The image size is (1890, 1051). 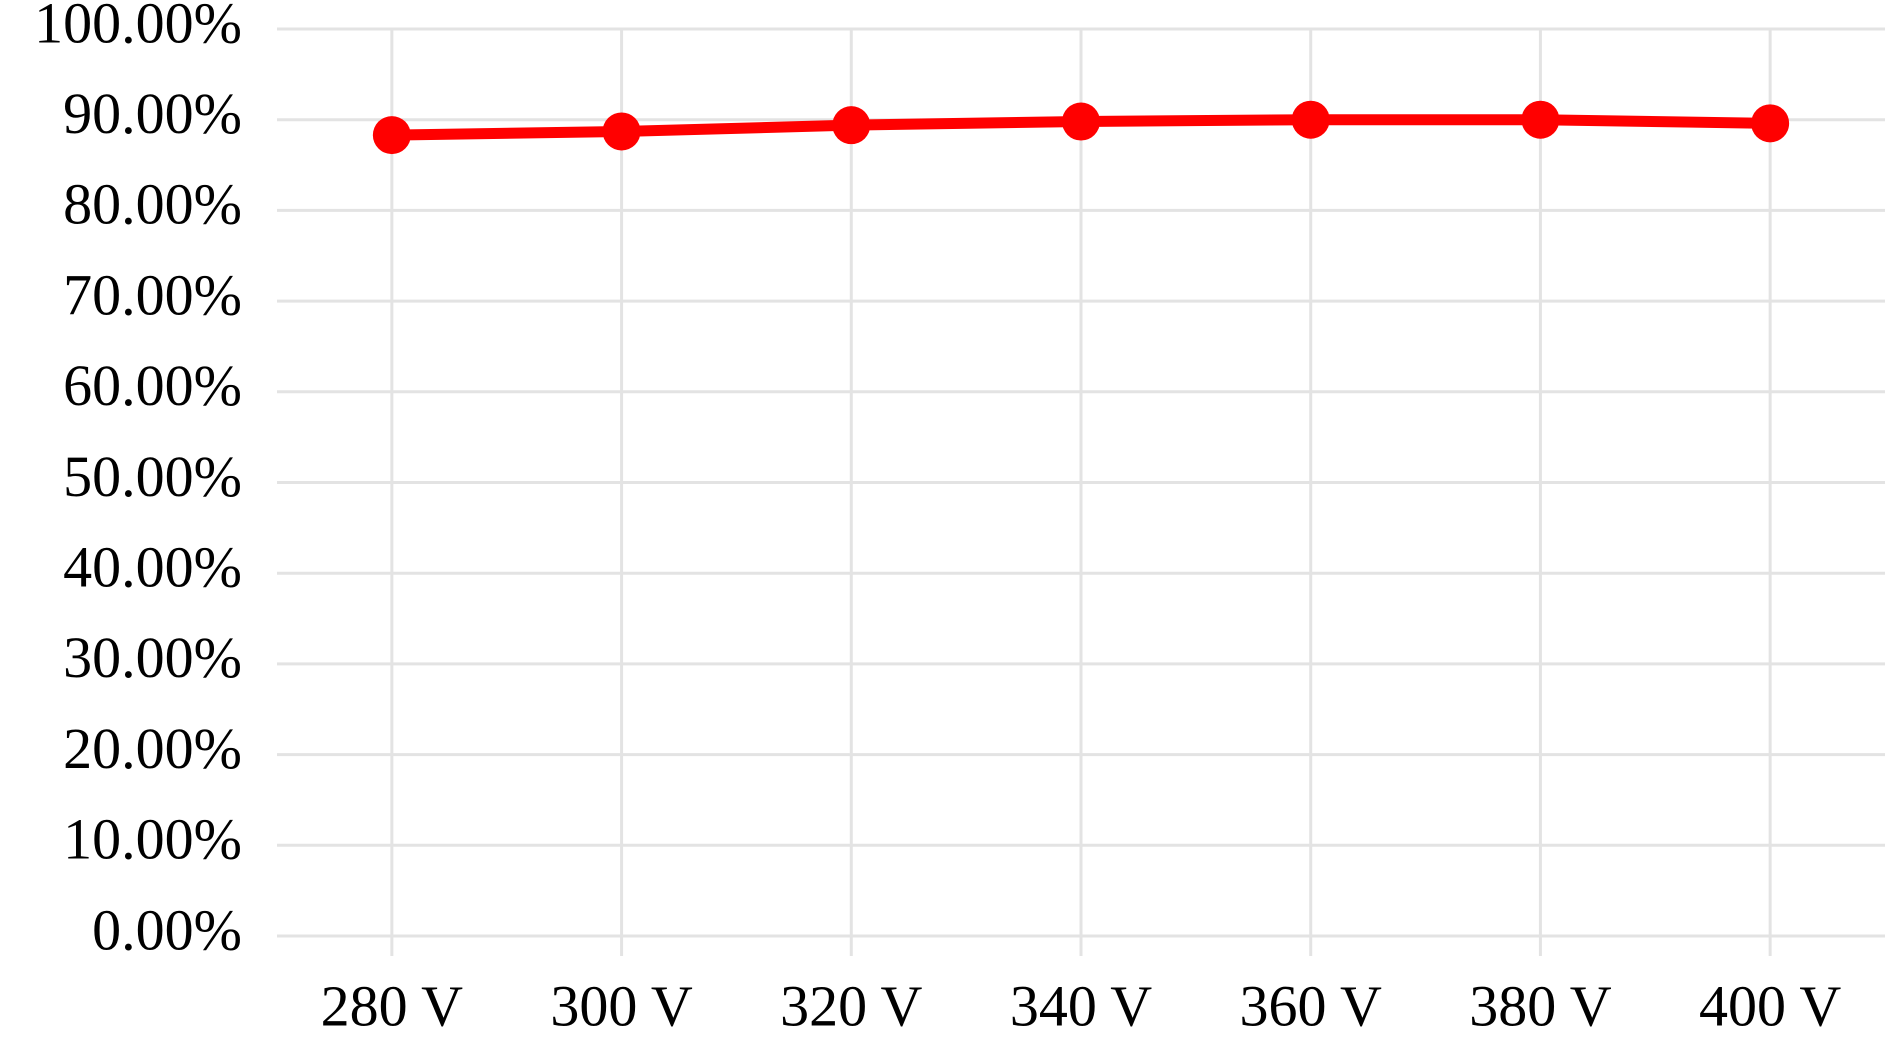 I want to click on y-tick-label: 70.00%, so click(x=152, y=294).